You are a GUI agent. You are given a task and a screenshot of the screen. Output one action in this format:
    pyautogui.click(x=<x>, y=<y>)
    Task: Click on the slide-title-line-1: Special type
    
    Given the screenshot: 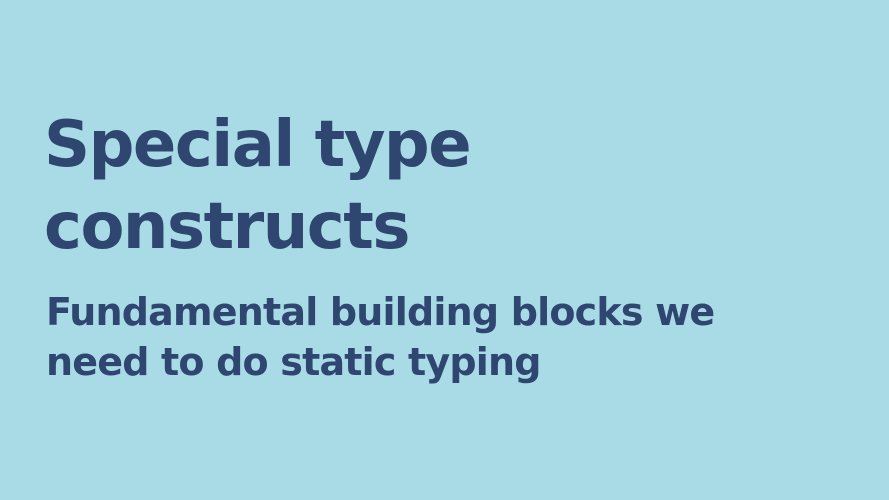 What is the action you would take?
    pyautogui.click(x=258, y=145)
    